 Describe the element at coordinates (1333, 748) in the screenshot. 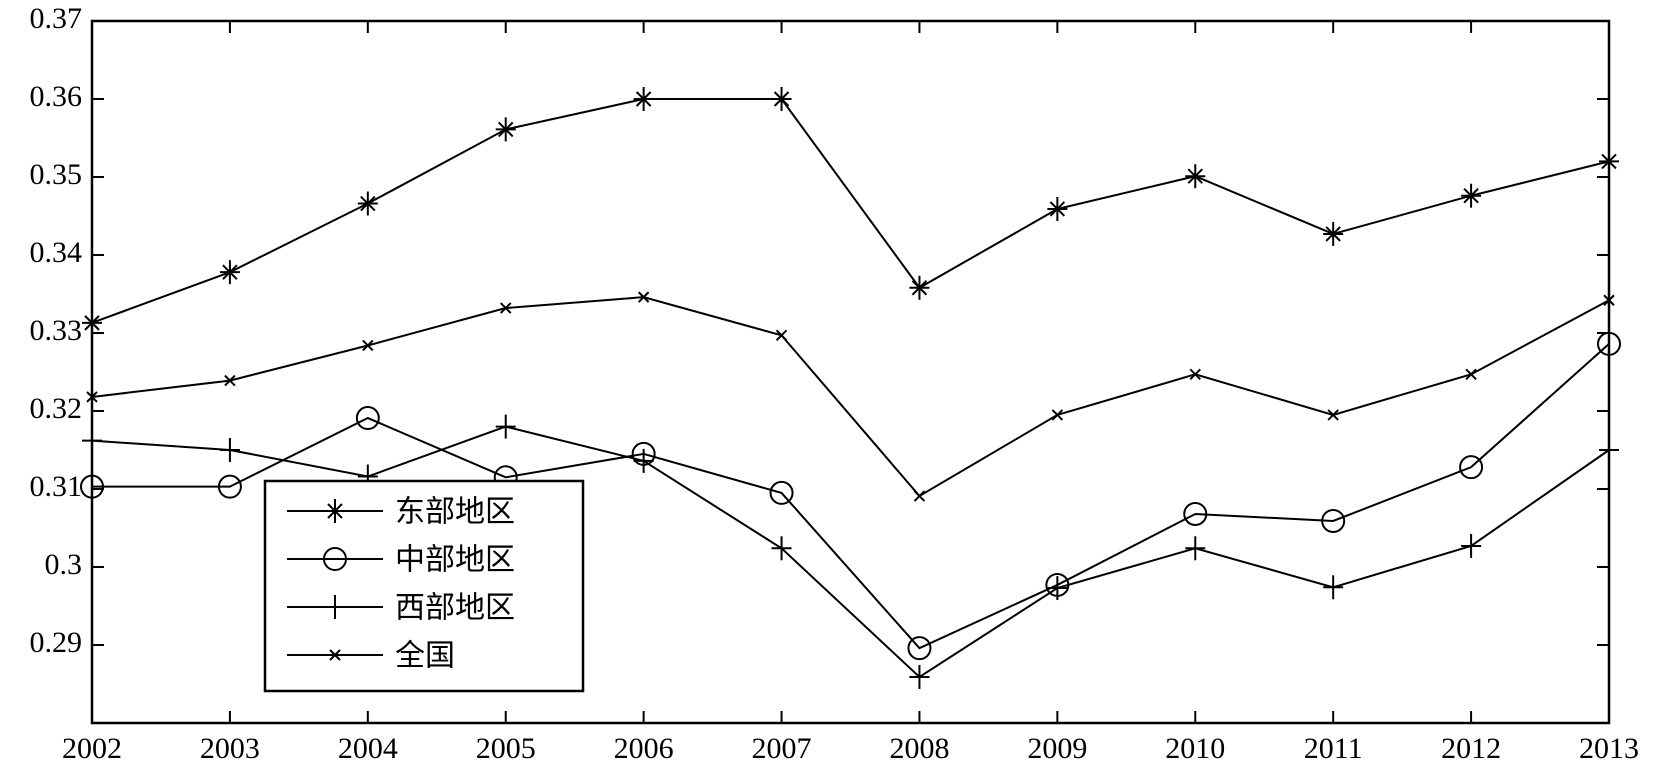

I see `x-tick-label: 2011` at that location.